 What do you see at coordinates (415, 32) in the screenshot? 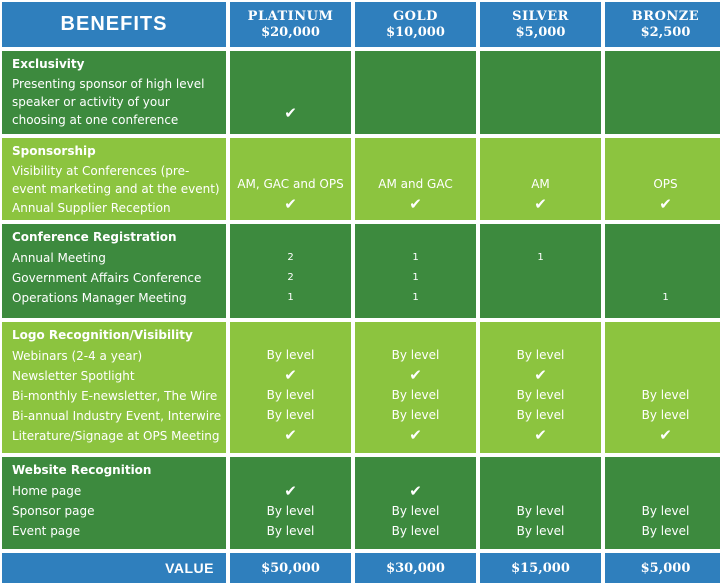
I see `tier-price: $10,000` at bounding box center [415, 32].